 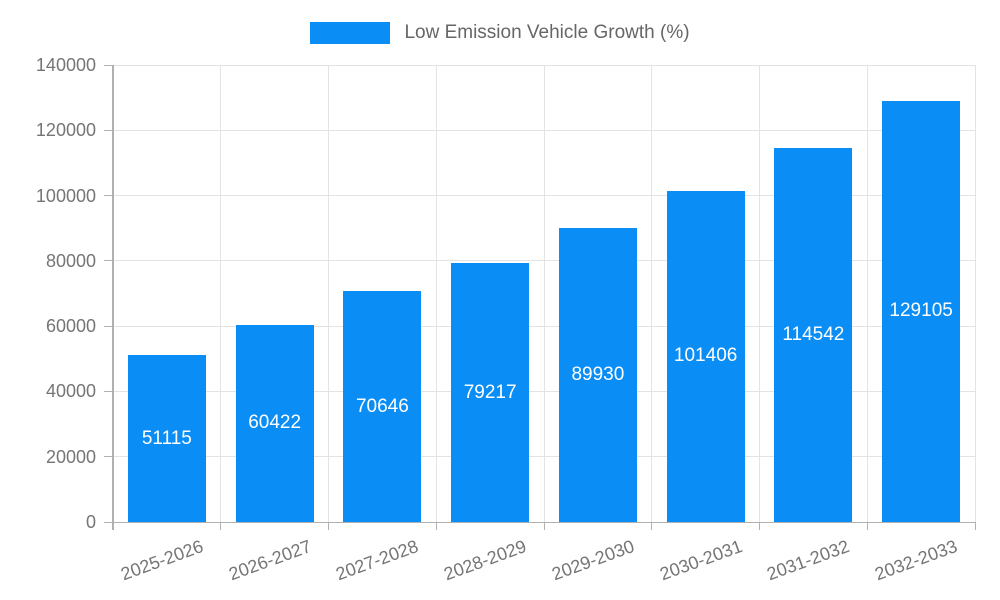 I want to click on bar-value-label: 101406, so click(x=705, y=356).